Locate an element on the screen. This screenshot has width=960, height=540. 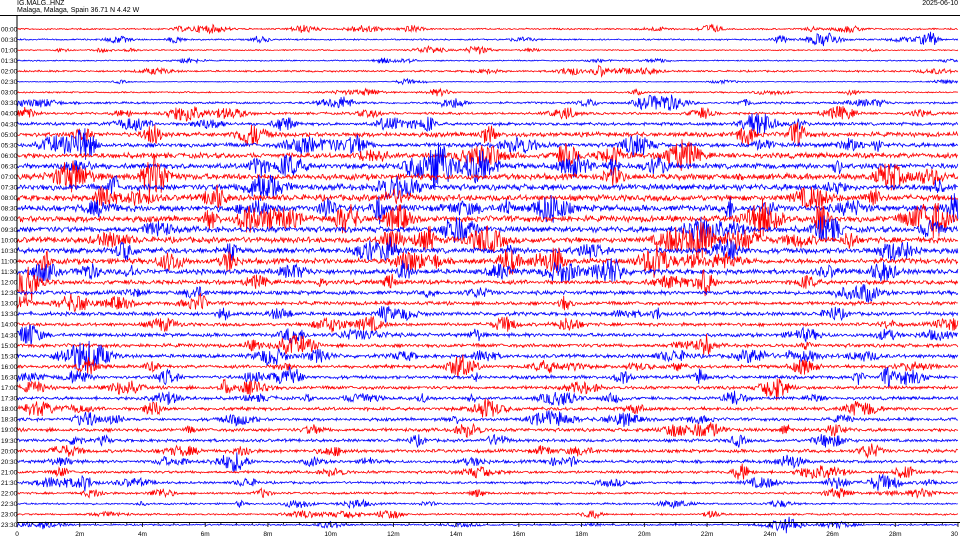
row-label: 20:00 is located at coordinates (9, 451).